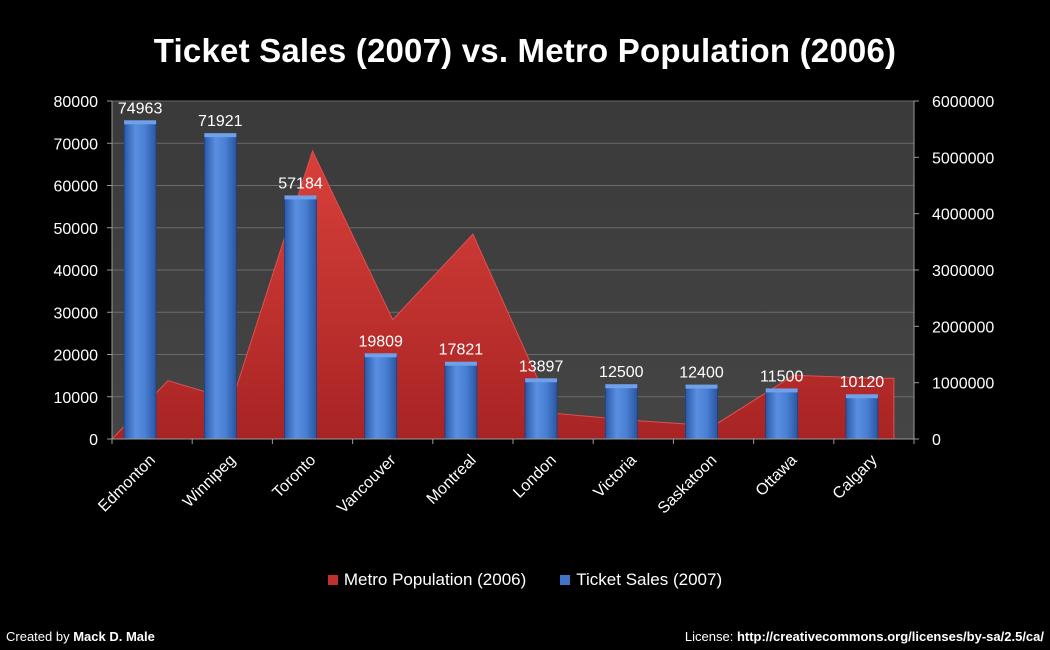  What do you see at coordinates (649, 579) in the screenshot?
I see `legend-label-ticket-sales: Ticket Sales (2007)` at bounding box center [649, 579].